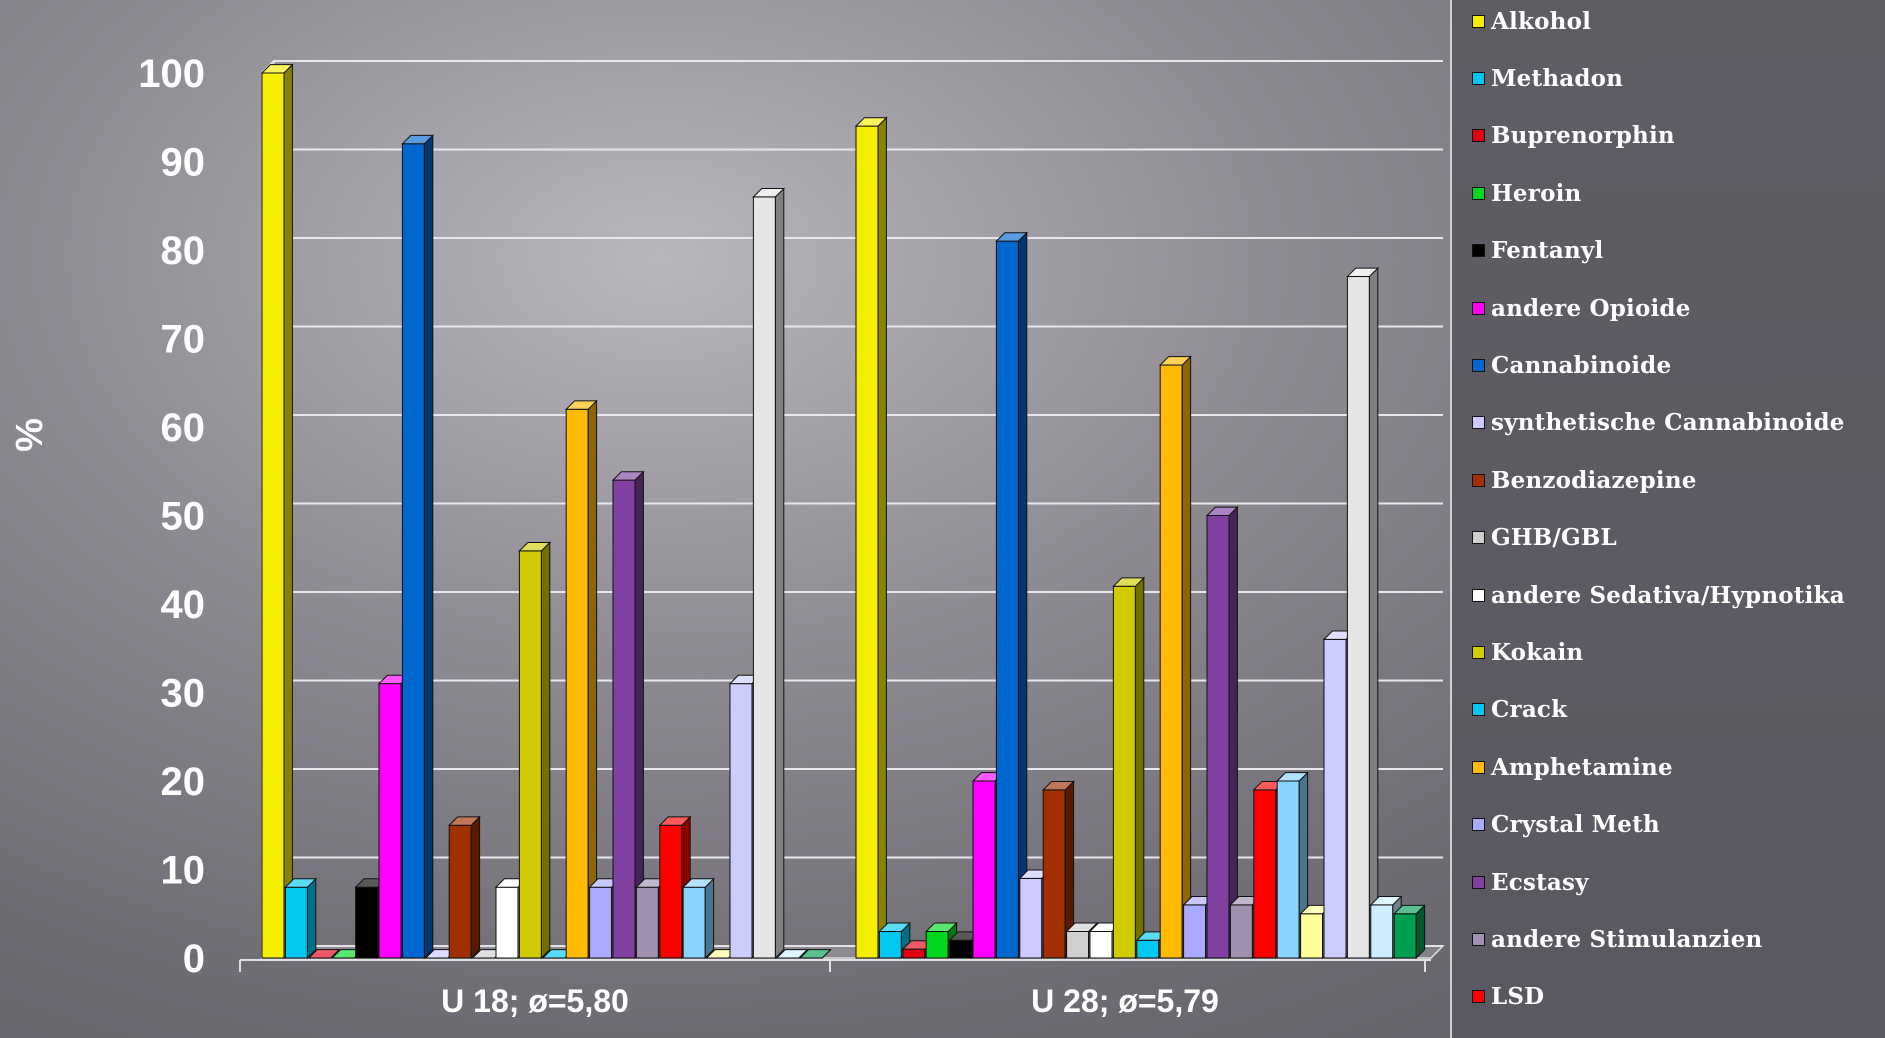  Describe the element at coordinates (183, 782) in the screenshot. I see `y-tick-label: 20` at that location.